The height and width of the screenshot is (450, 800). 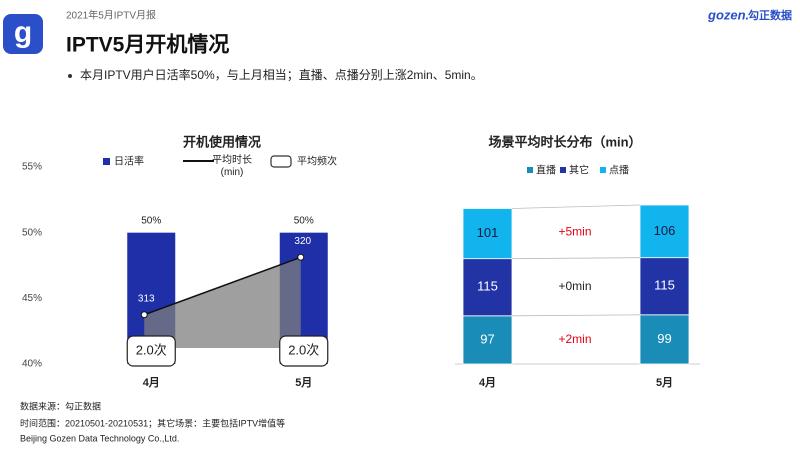 I want to click on line-value-label: 313, so click(x=146, y=298).